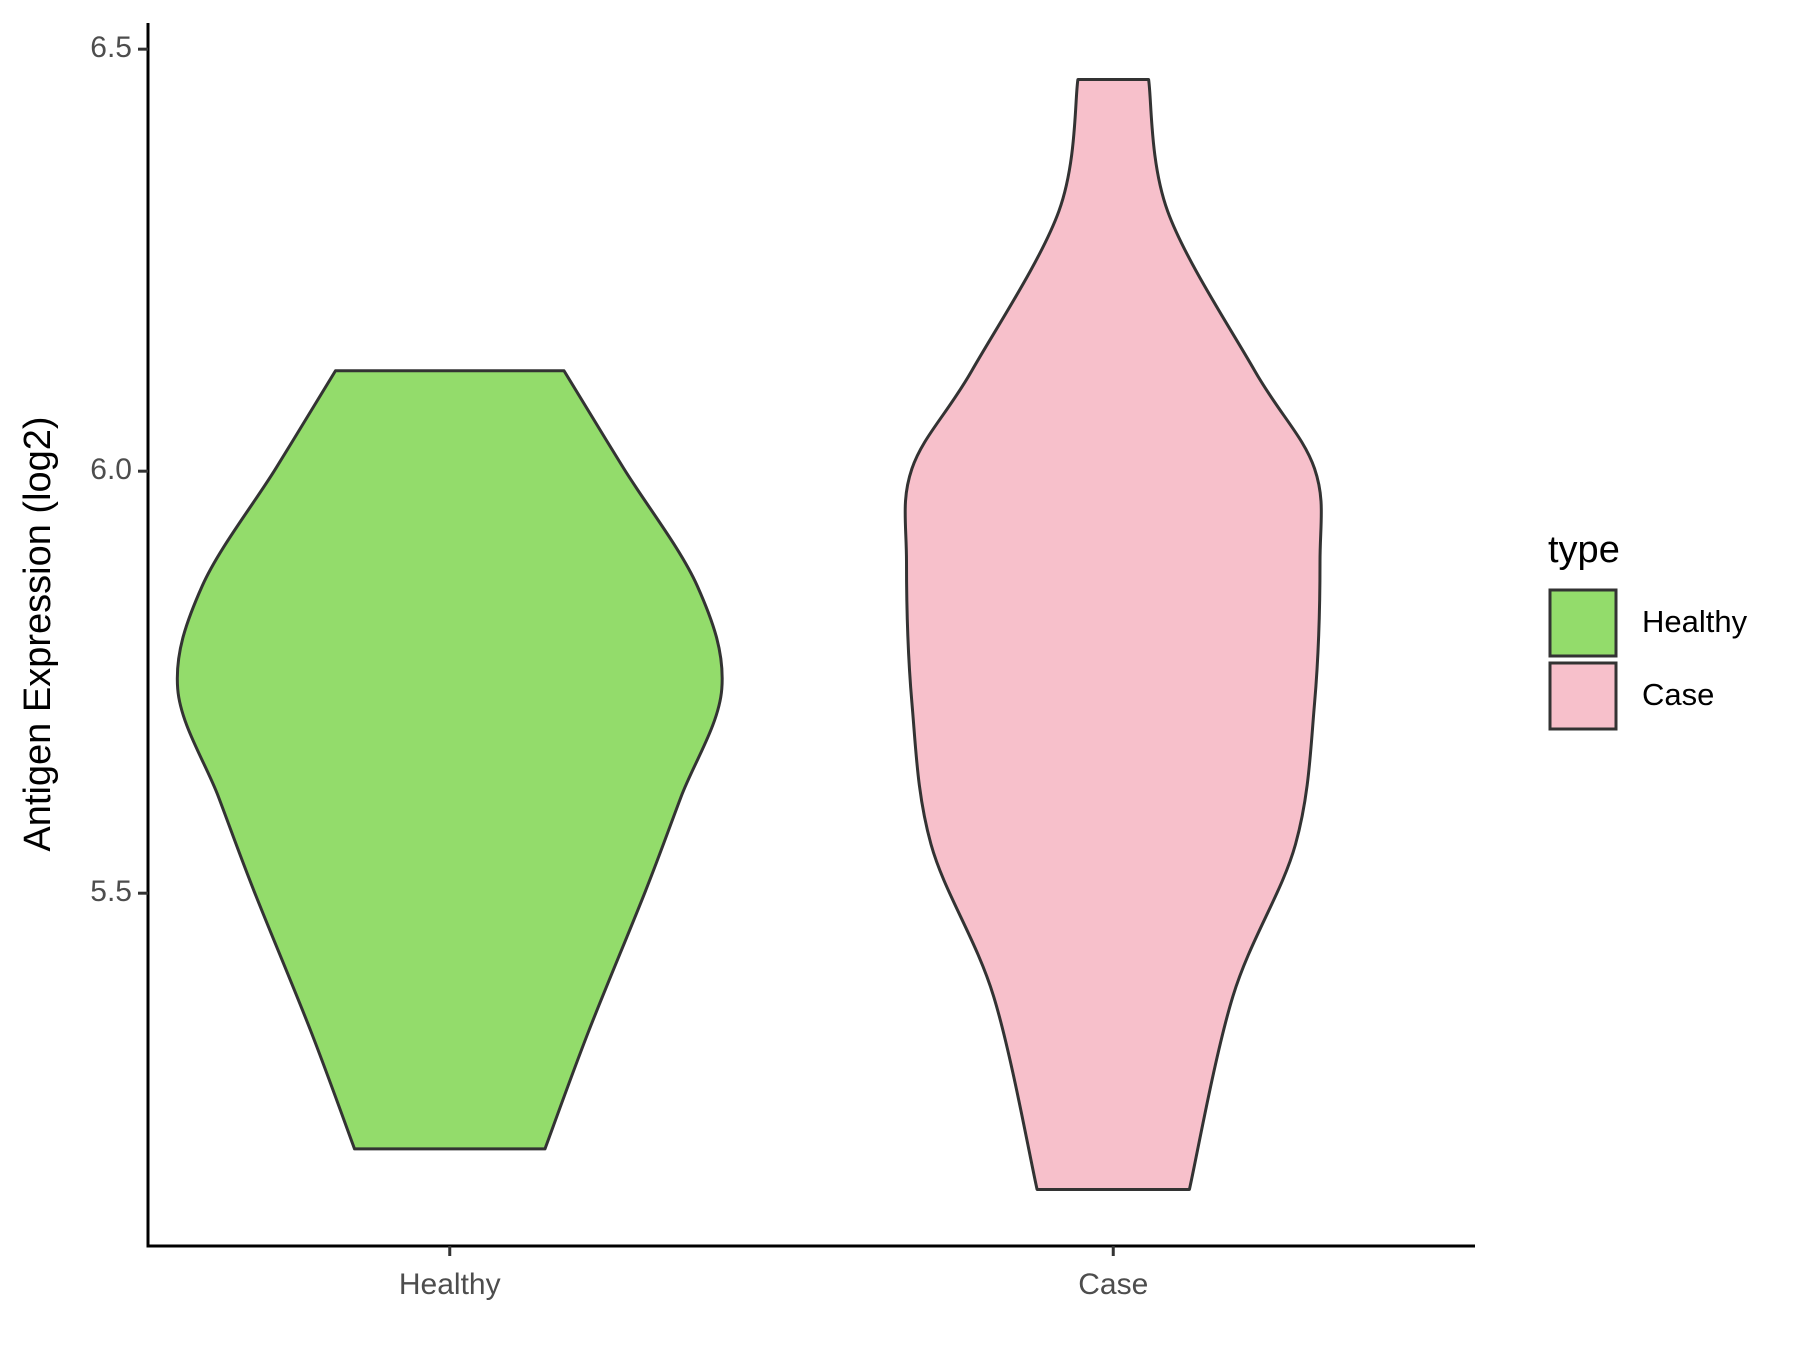 This screenshot has width=1800, height=1350. Describe the element at coordinates (111, 47) in the screenshot. I see `y-tick-label: 6.5` at that location.